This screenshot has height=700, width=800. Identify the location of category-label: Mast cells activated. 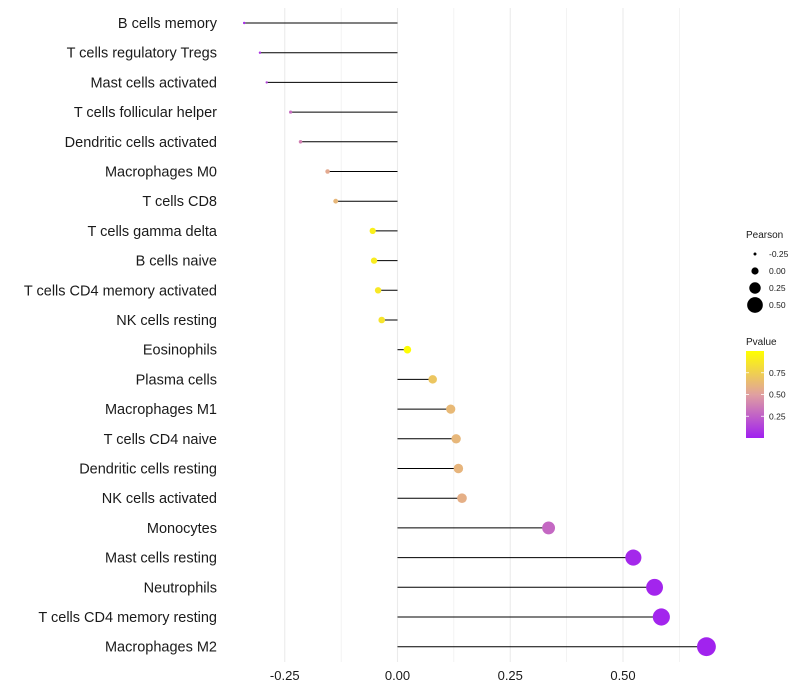
(153, 83).